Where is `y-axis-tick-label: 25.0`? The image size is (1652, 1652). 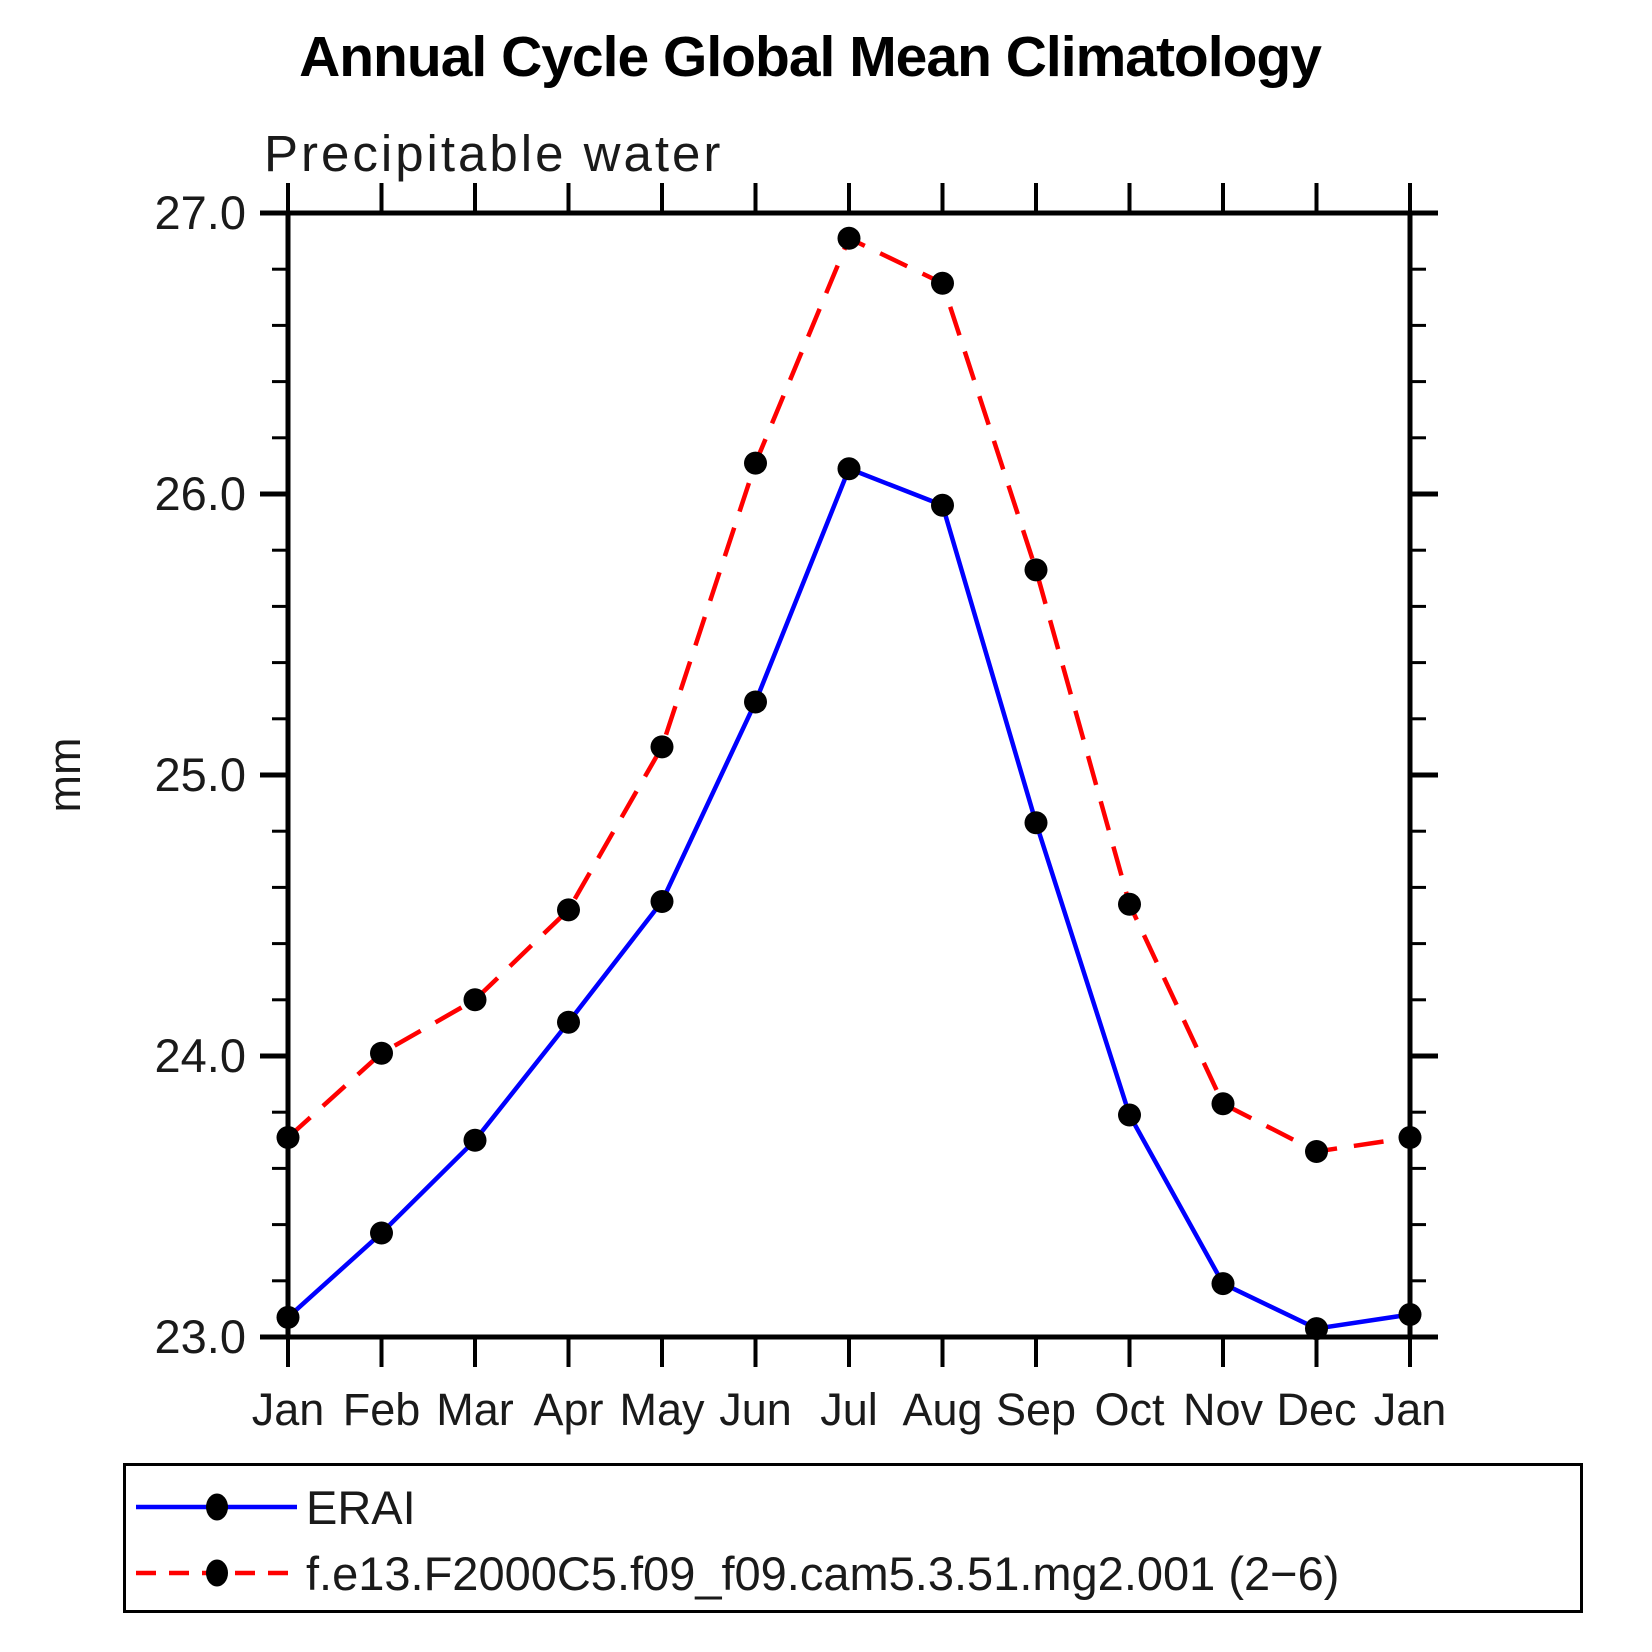 y-axis-tick-label: 25.0 is located at coordinates (200, 774).